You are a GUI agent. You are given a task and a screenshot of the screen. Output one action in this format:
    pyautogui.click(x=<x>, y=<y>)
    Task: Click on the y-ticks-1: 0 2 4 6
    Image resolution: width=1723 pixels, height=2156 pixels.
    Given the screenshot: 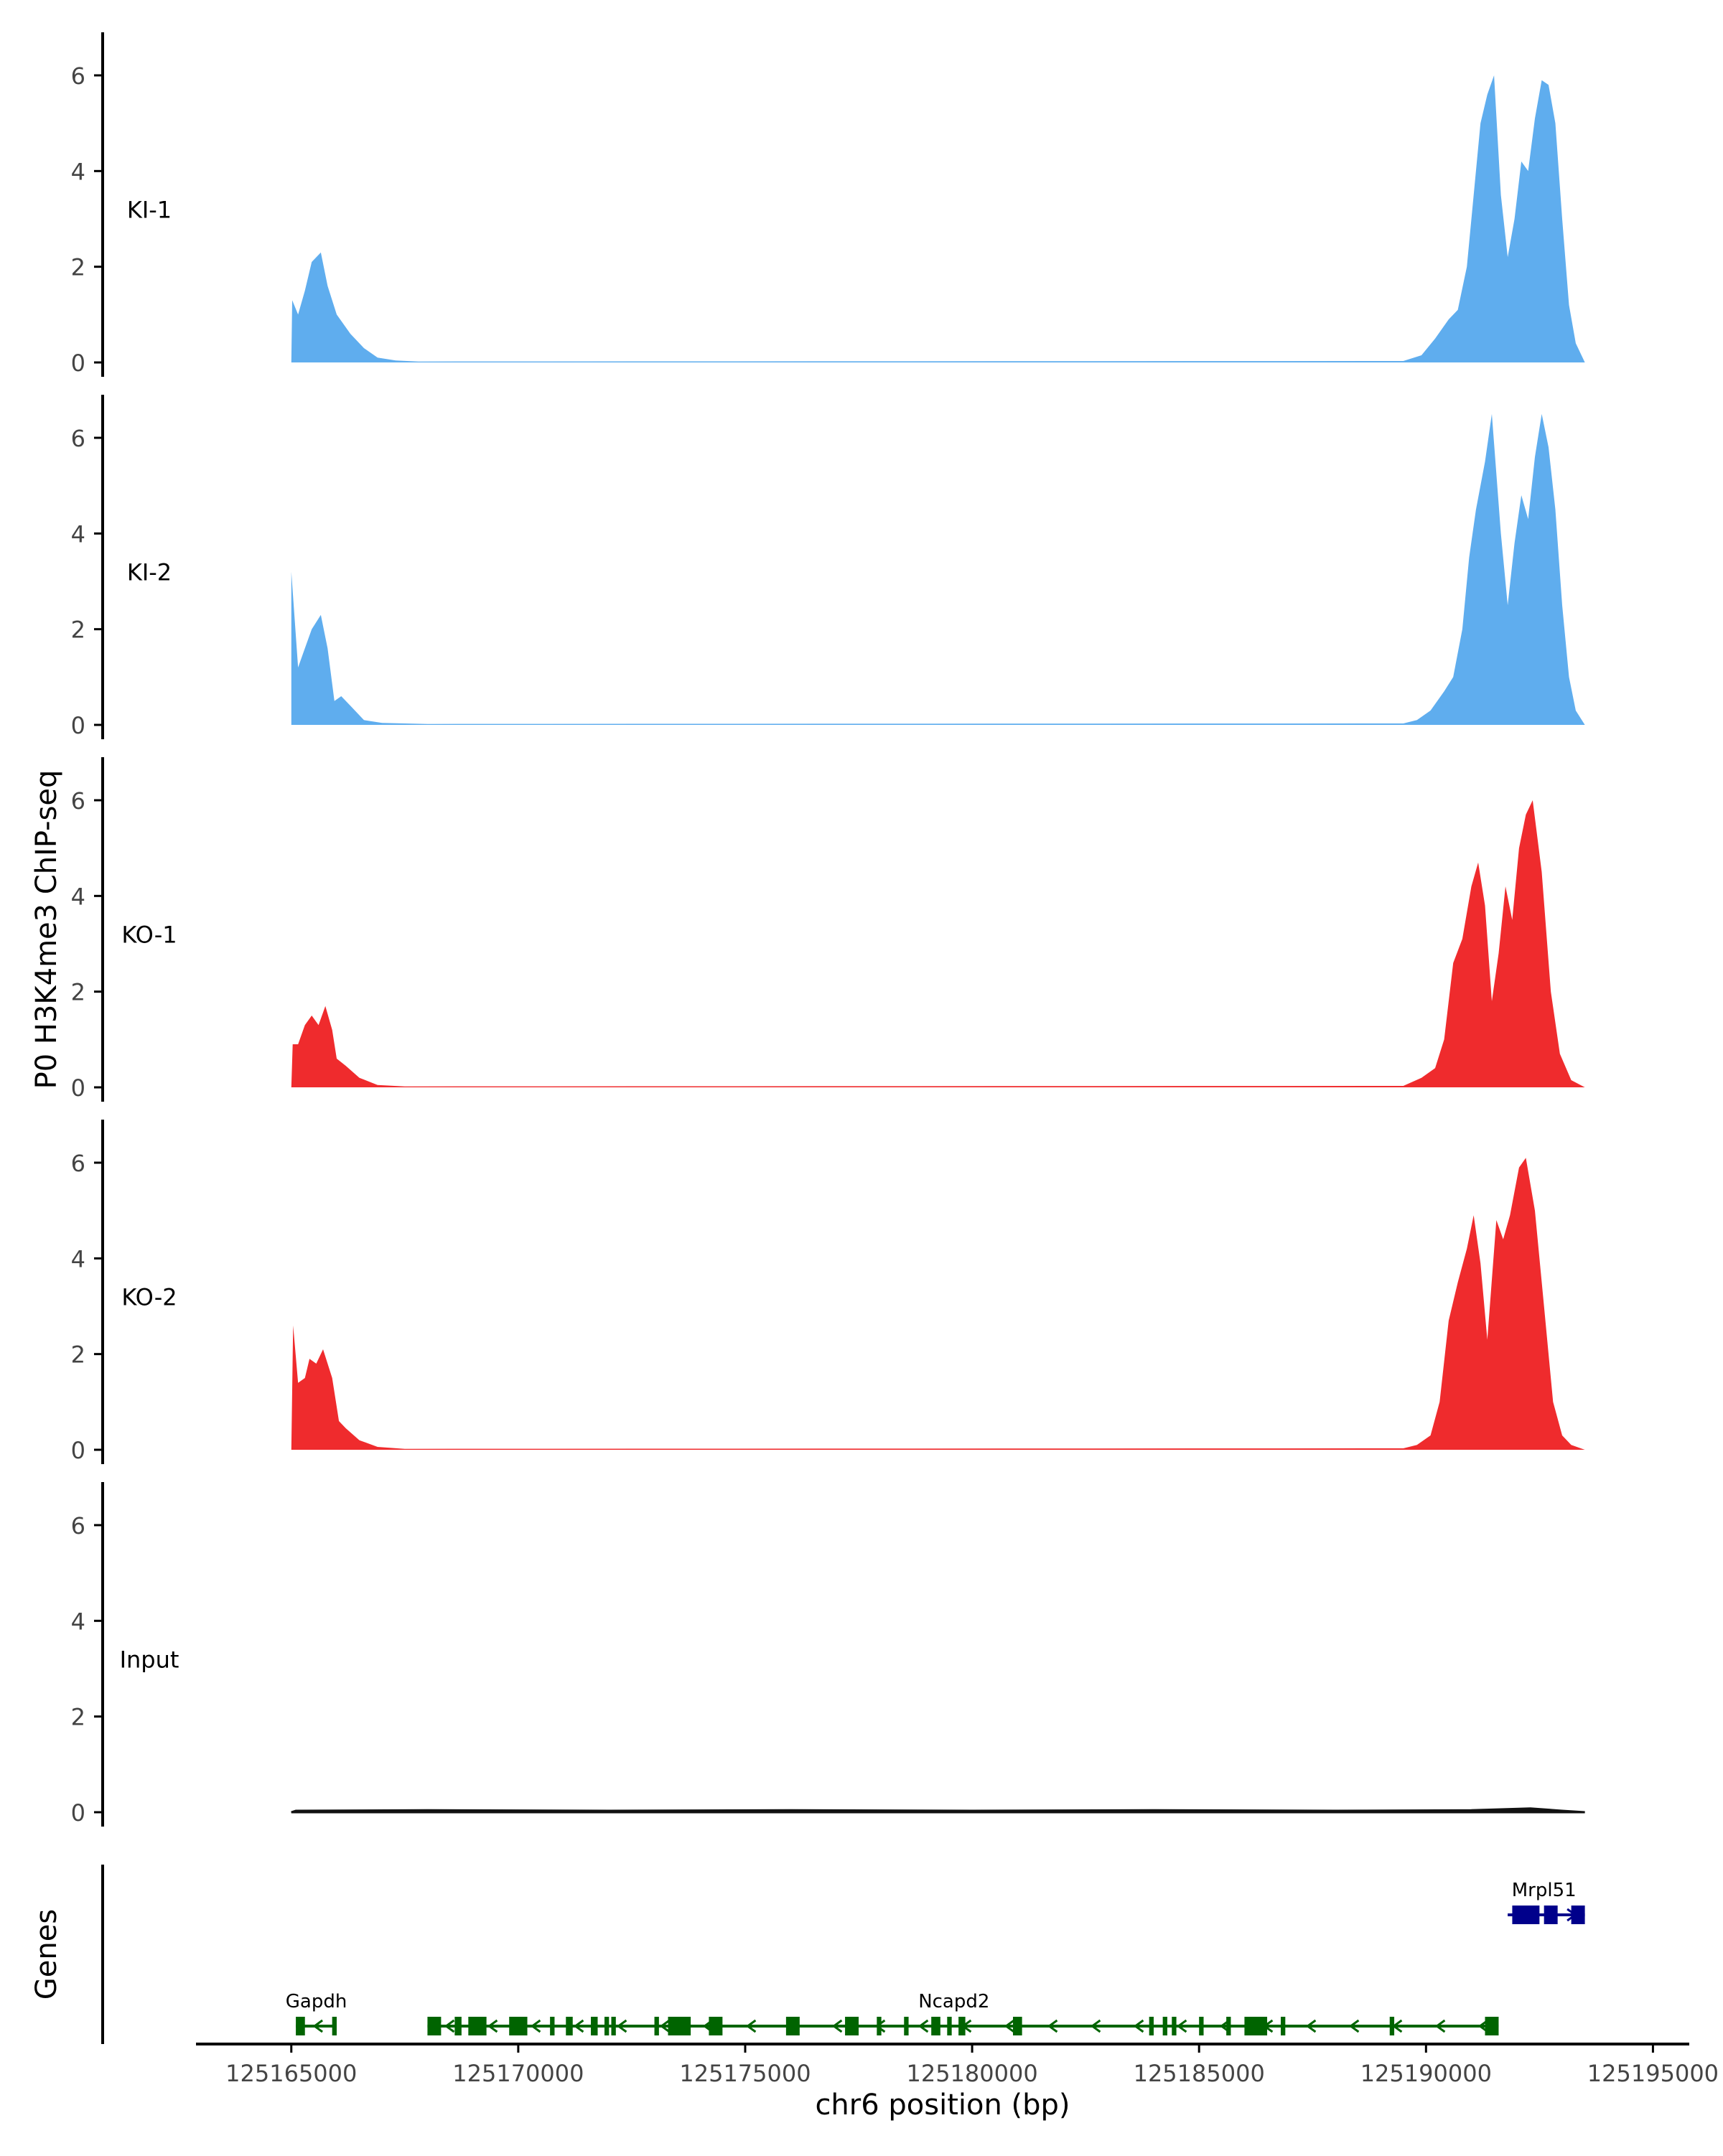 What is the action you would take?
    pyautogui.click(x=87, y=219)
    